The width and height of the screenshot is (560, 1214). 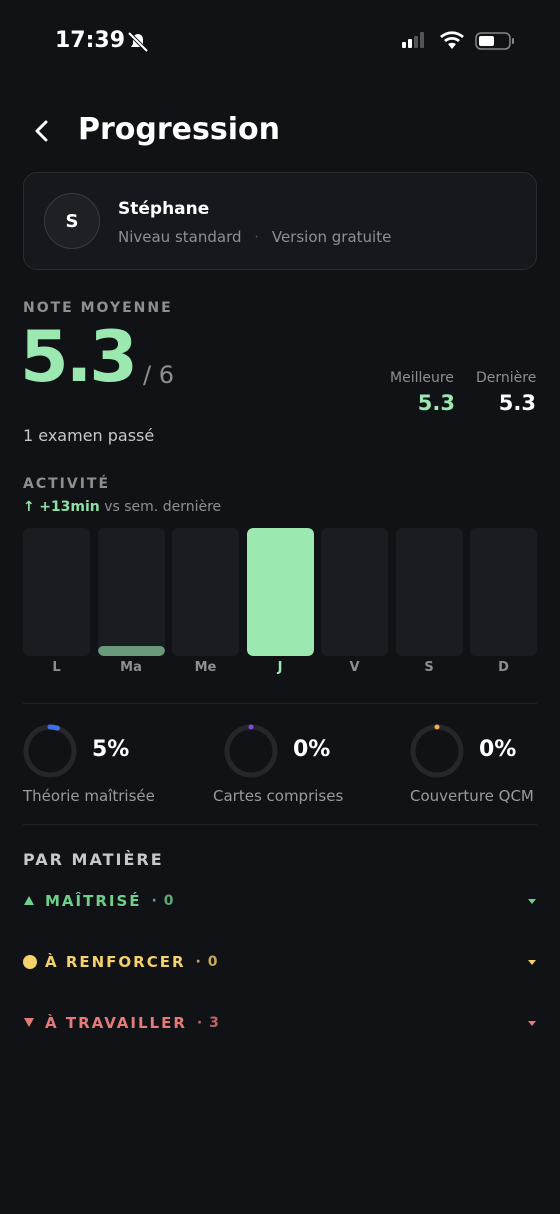 I want to click on back-button, so click(x=42, y=131).